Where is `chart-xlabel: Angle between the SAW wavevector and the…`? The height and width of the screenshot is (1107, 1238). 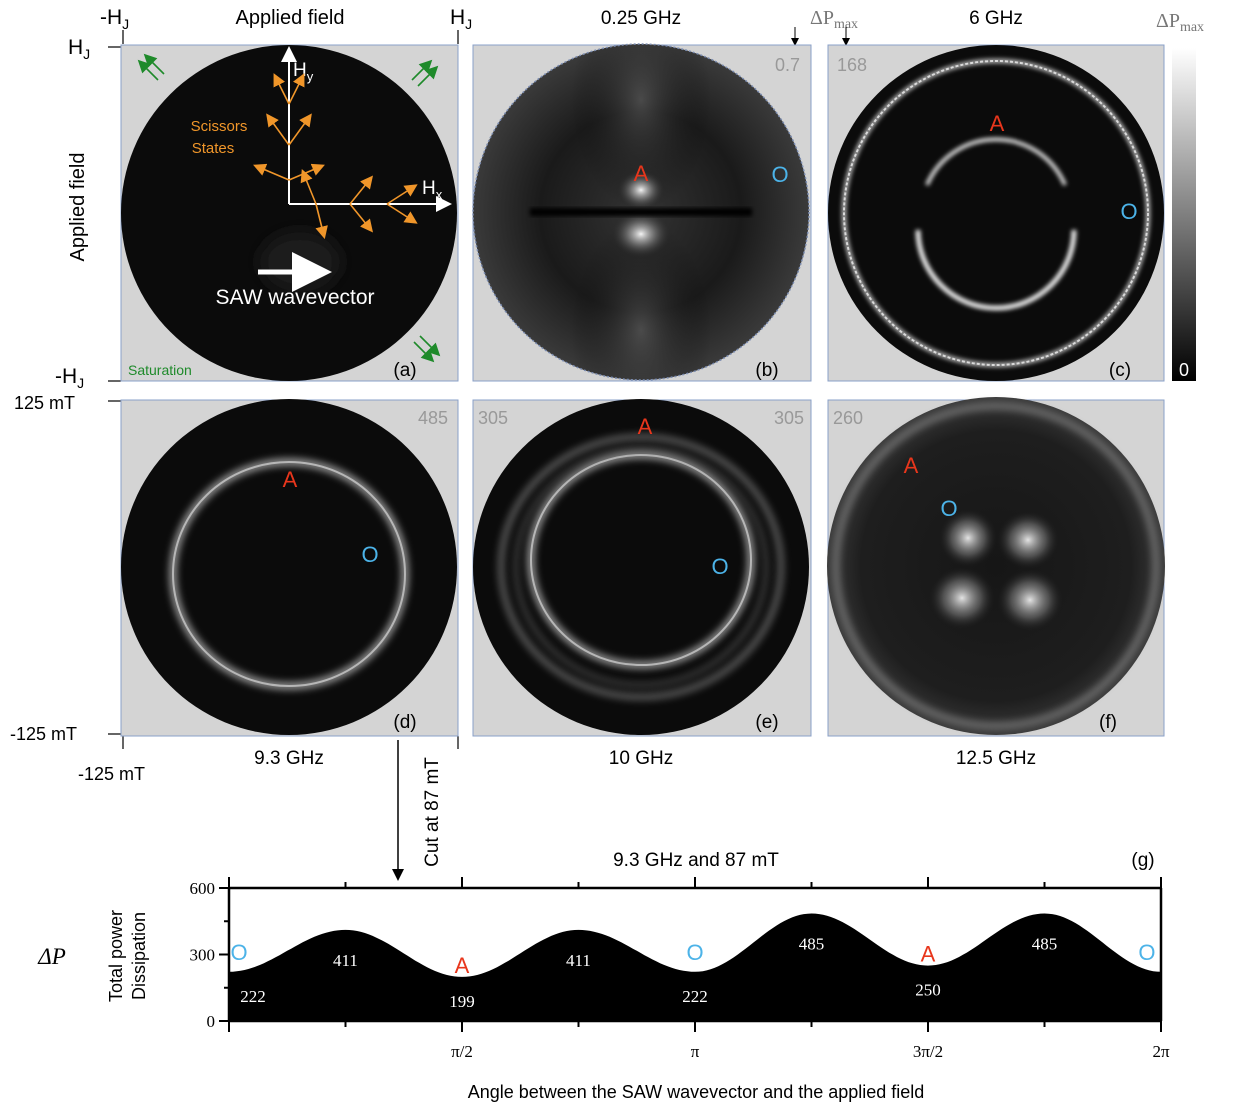 chart-xlabel: Angle between the SAW wavevector and the… is located at coordinates (696, 1092).